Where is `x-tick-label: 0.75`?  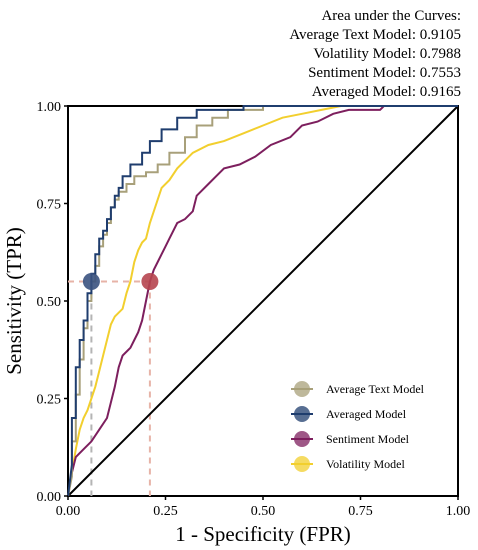
x-tick-label: 0.75 is located at coordinates (360, 511).